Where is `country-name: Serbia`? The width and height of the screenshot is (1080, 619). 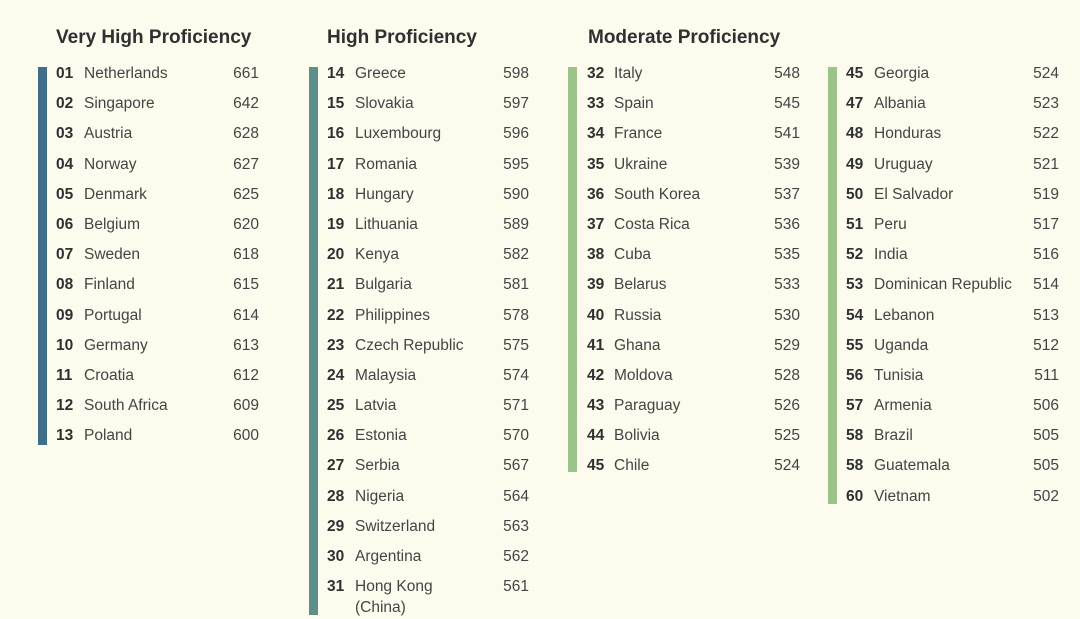 country-name: Serbia is located at coordinates (377, 466).